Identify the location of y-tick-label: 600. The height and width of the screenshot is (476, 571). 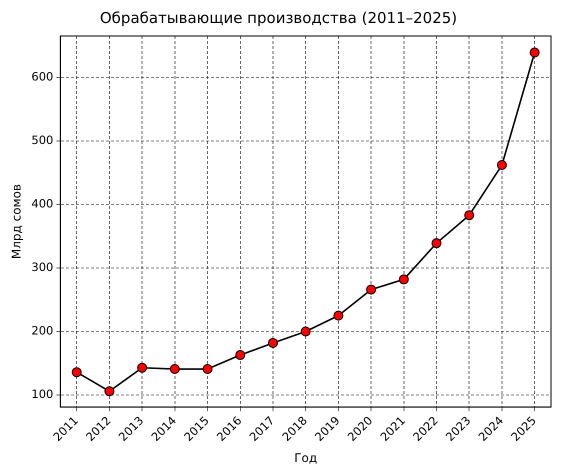
(42, 76).